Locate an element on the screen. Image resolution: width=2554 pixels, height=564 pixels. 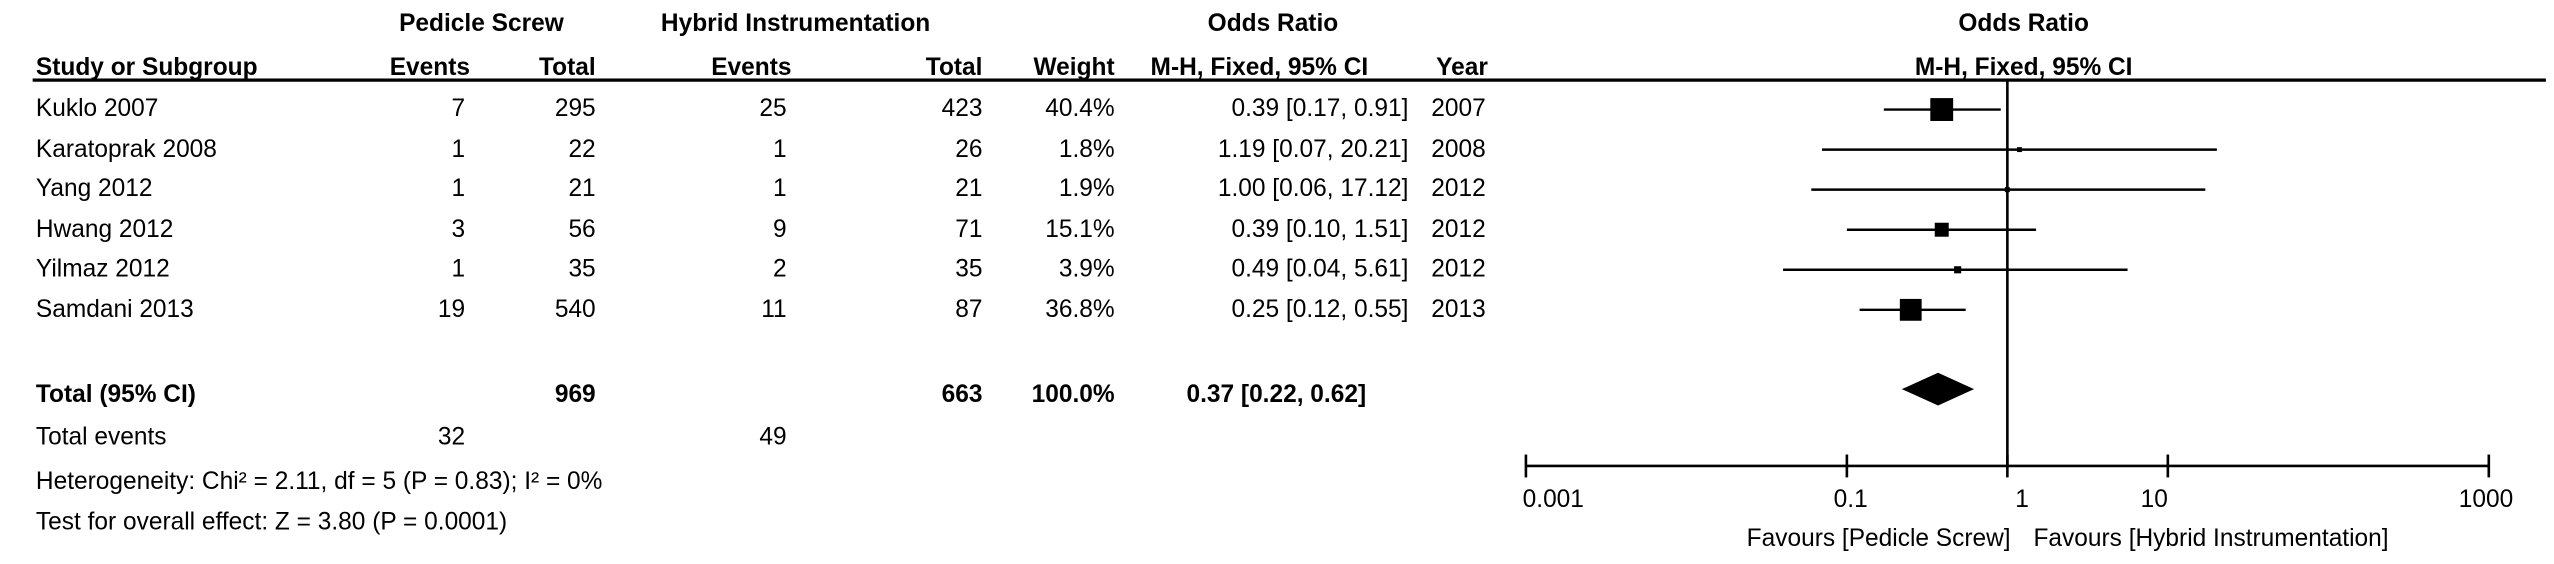
method-right-header: M-H, Fixed, 95% CI is located at coordinates (2023, 67).